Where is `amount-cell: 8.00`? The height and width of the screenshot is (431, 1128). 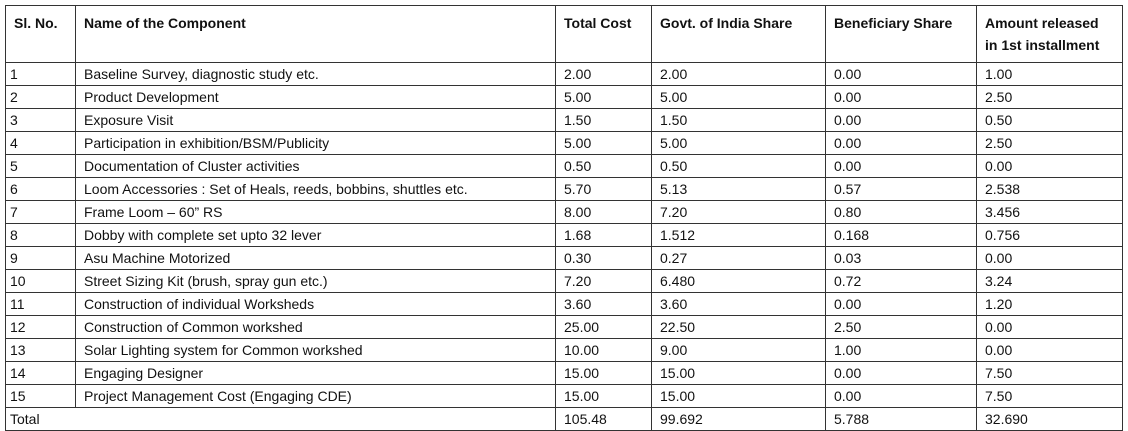 amount-cell: 8.00 is located at coordinates (603, 212).